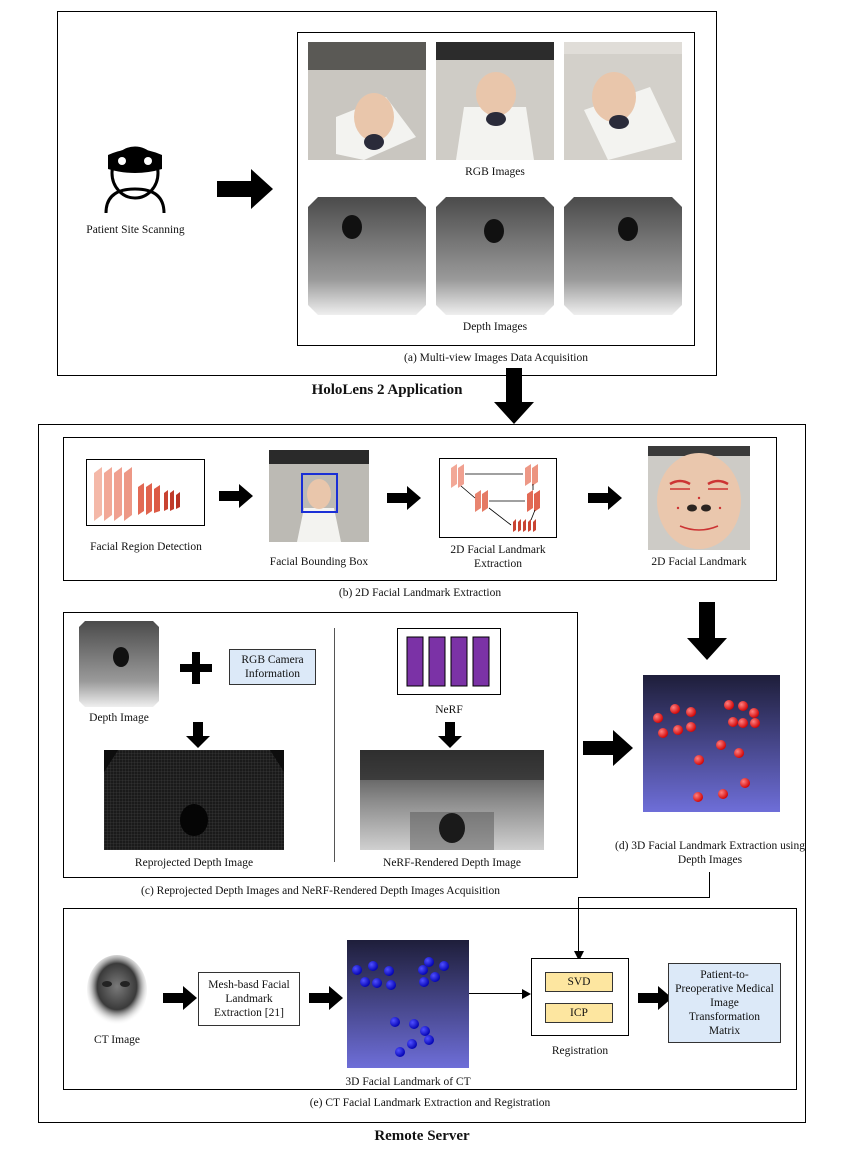 This screenshot has width=855, height=1156. Describe the element at coordinates (580, 1051) in the screenshot. I see `registration-label: Registration` at that location.